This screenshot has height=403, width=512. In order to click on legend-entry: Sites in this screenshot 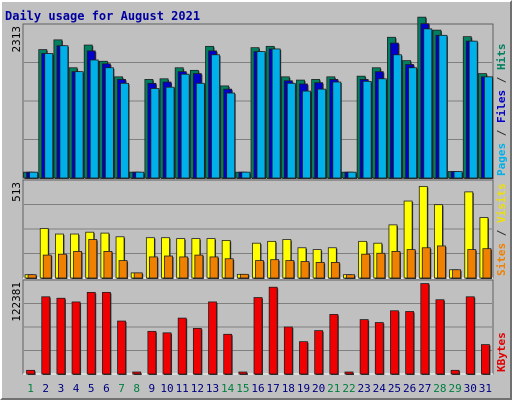, I will do `click(501, 259)`.